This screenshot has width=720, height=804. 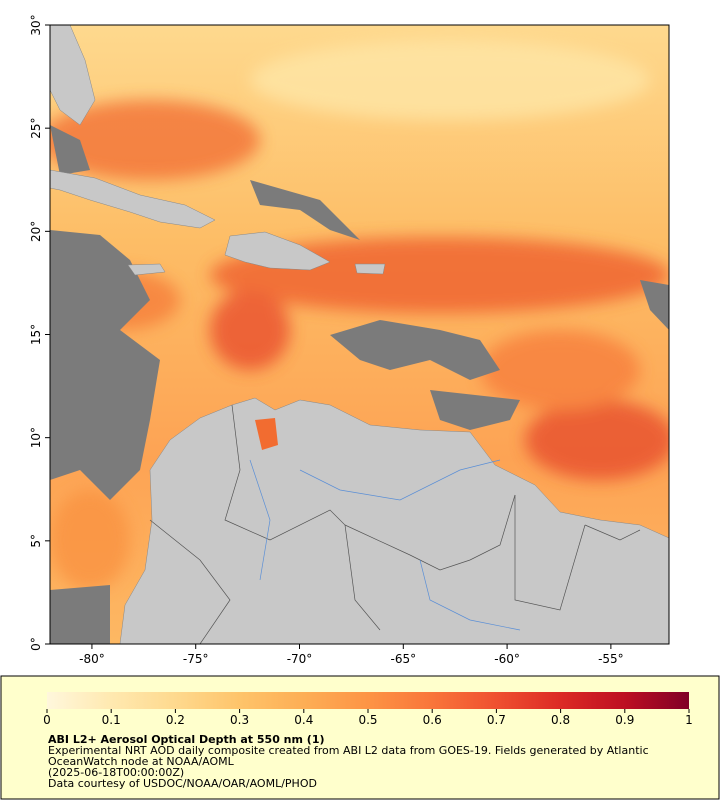 I want to click on x-tick-label: -75°, so click(x=196, y=659).